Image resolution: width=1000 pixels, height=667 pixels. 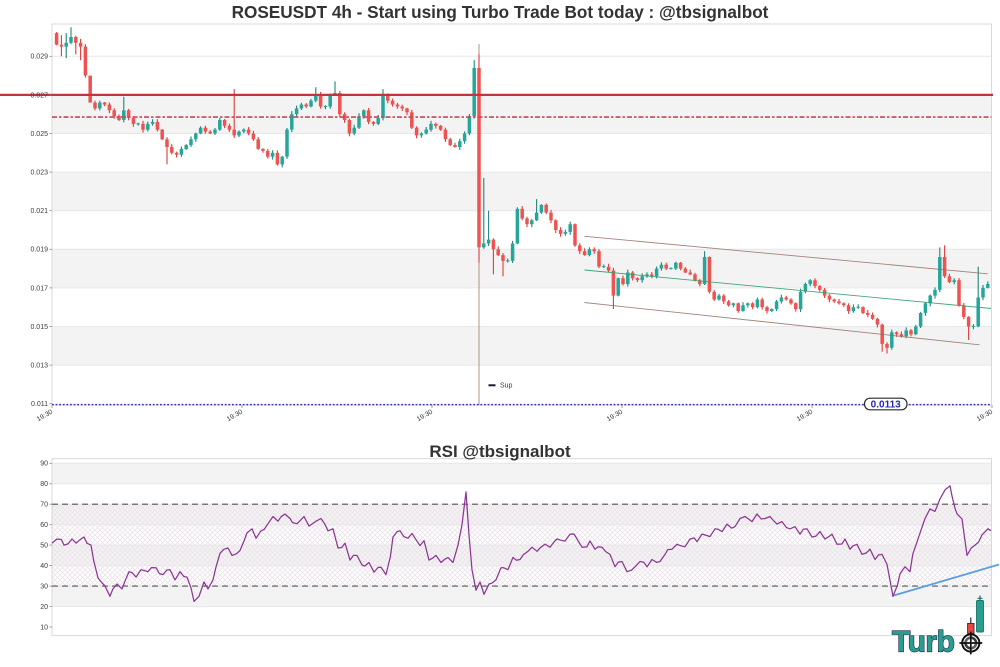 What do you see at coordinates (886, 404) in the screenshot?
I see `svg-text: 0.0113` at bounding box center [886, 404].